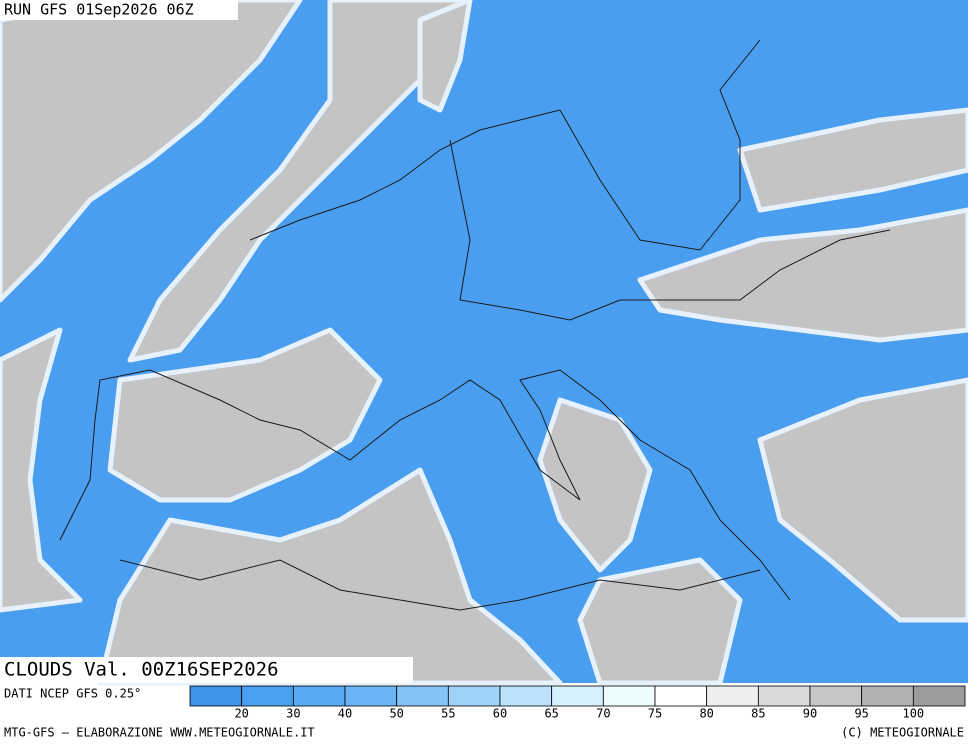 The width and height of the screenshot is (968, 745). I want to click on product-label-box, so click(206, 670).